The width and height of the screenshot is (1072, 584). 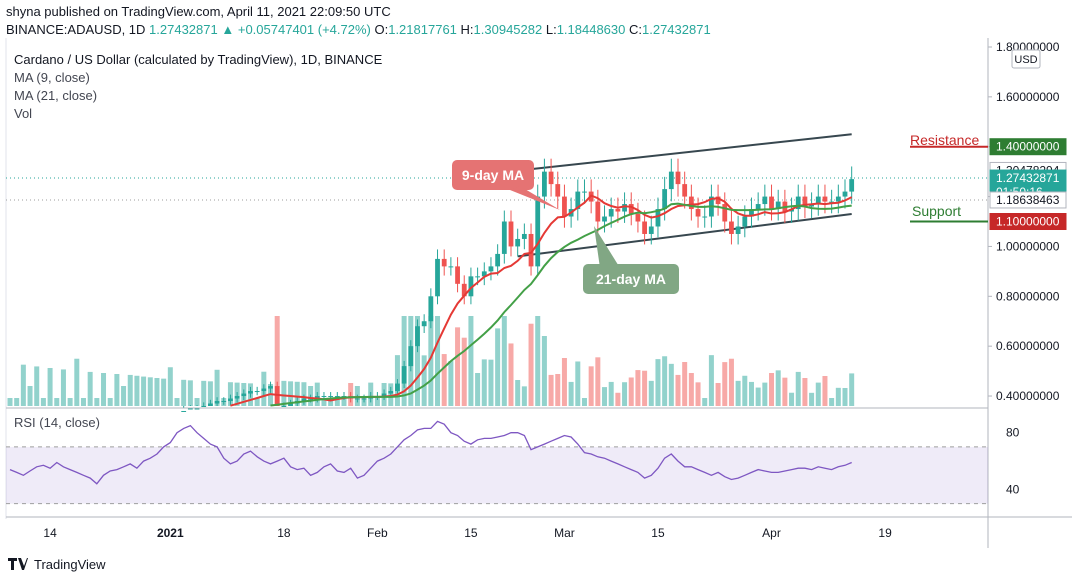 What do you see at coordinates (1013, 489) in the screenshot?
I see `rsi-tick-label: 40` at bounding box center [1013, 489].